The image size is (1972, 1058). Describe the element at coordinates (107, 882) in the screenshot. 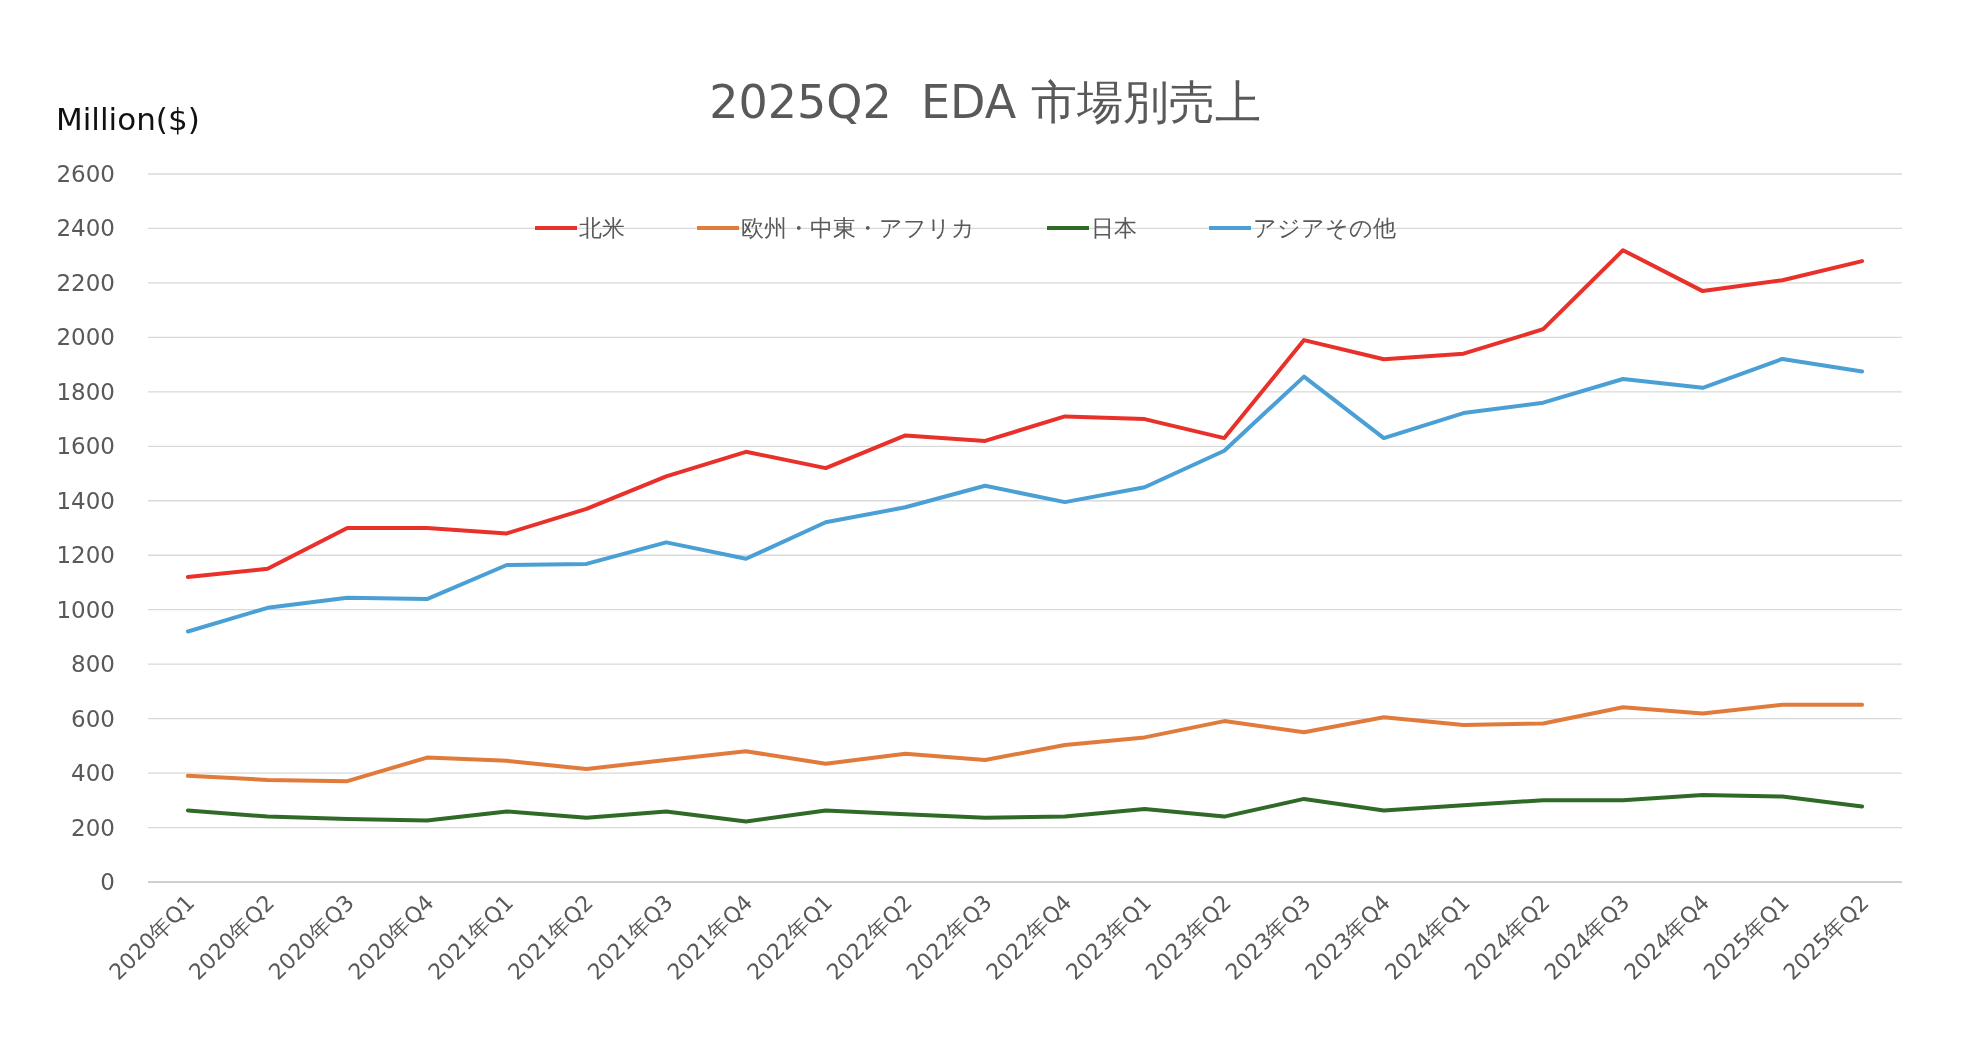

I see `y-tick-label: 0` at that location.